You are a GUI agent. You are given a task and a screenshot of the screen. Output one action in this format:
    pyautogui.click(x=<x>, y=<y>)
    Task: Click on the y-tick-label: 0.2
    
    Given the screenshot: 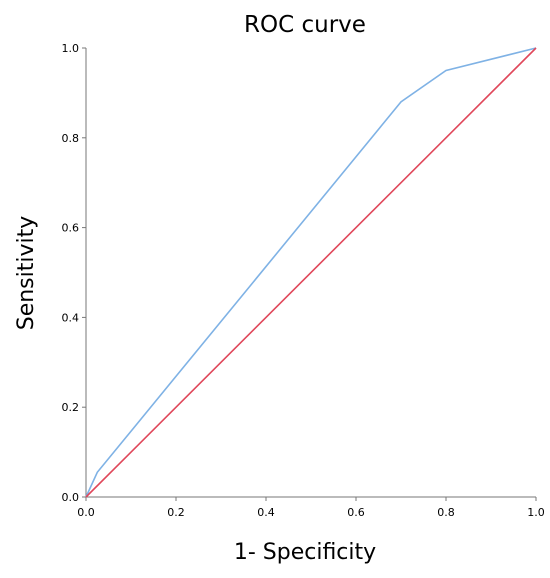 What is the action you would take?
    pyautogui.click(x=71, y=407)
    